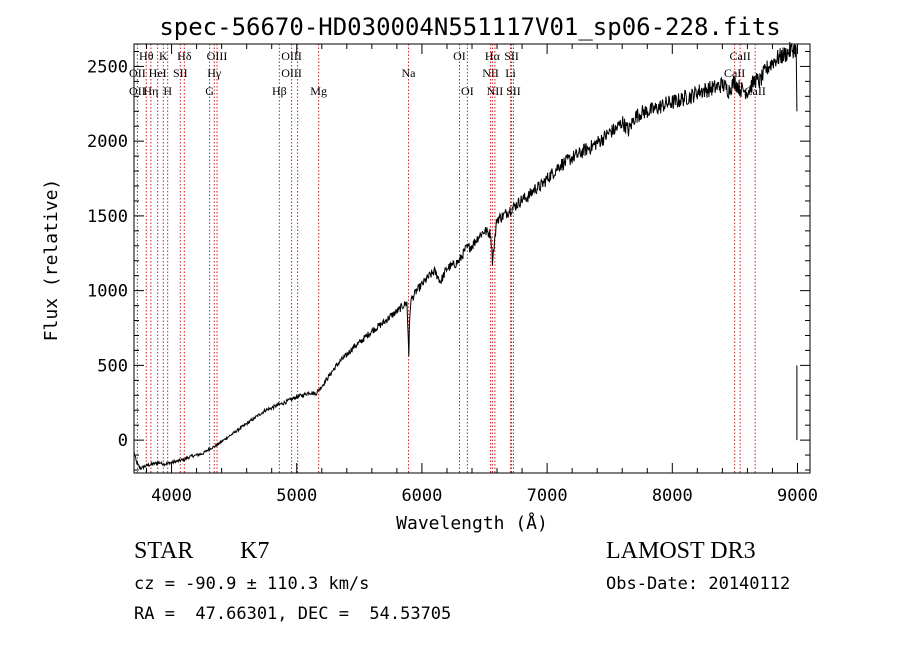 The width and height of the screenshot is (900, 649). I want to click on y-tick-label: 1500, so click(107, 217).